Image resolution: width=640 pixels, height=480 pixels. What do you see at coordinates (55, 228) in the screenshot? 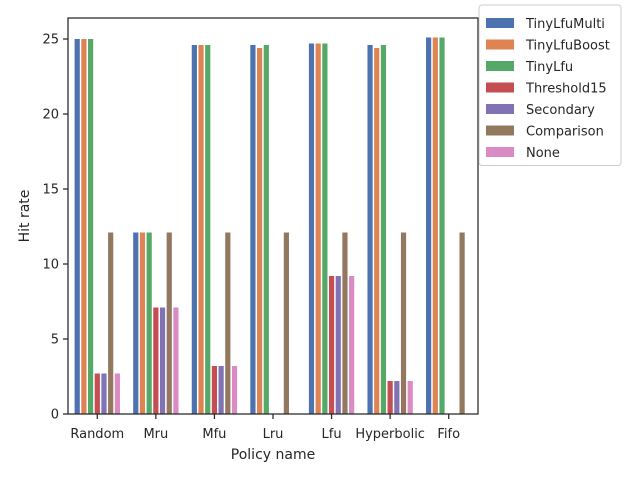
I see `y-axis: 0 5 10 15 20 25` at bounding box center [55, 228].